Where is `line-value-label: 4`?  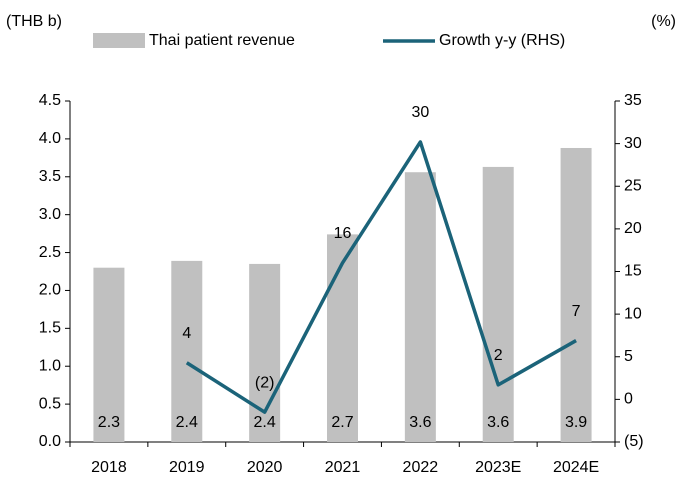
line-value-label: 4 is located at coordinates (186, 333).